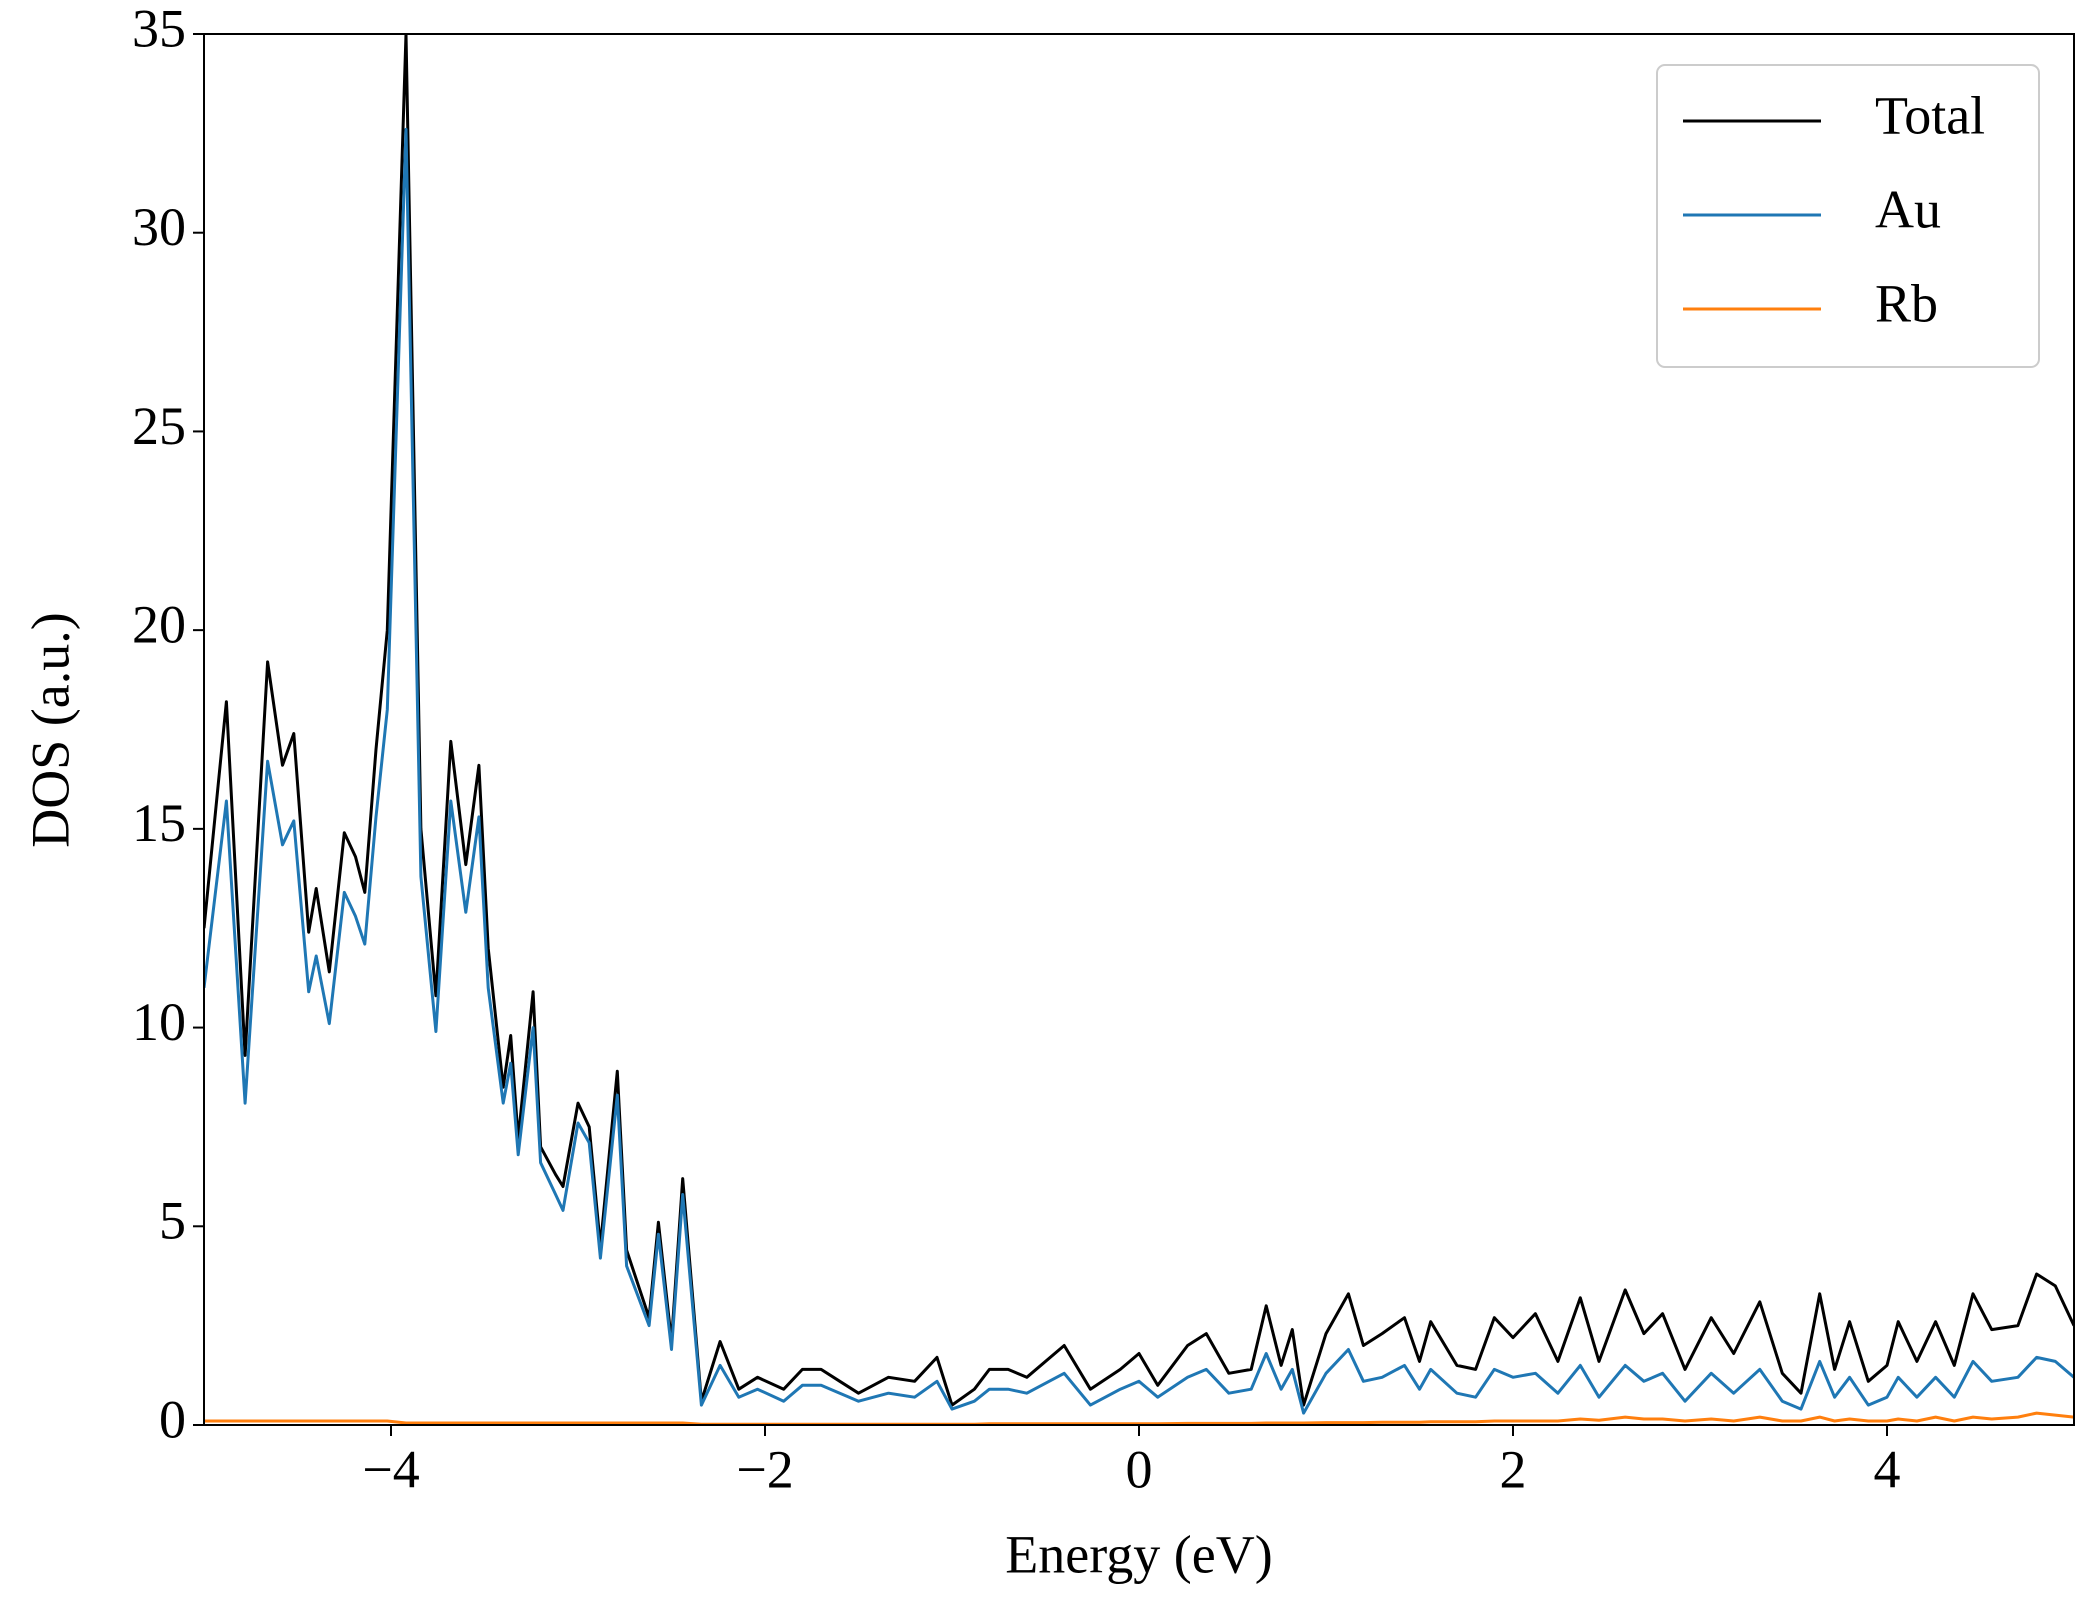  What do you see at coordinates (159, 227) in the screenshot?
I see `y-tick-label: 30` at bounding box center [159, 227].